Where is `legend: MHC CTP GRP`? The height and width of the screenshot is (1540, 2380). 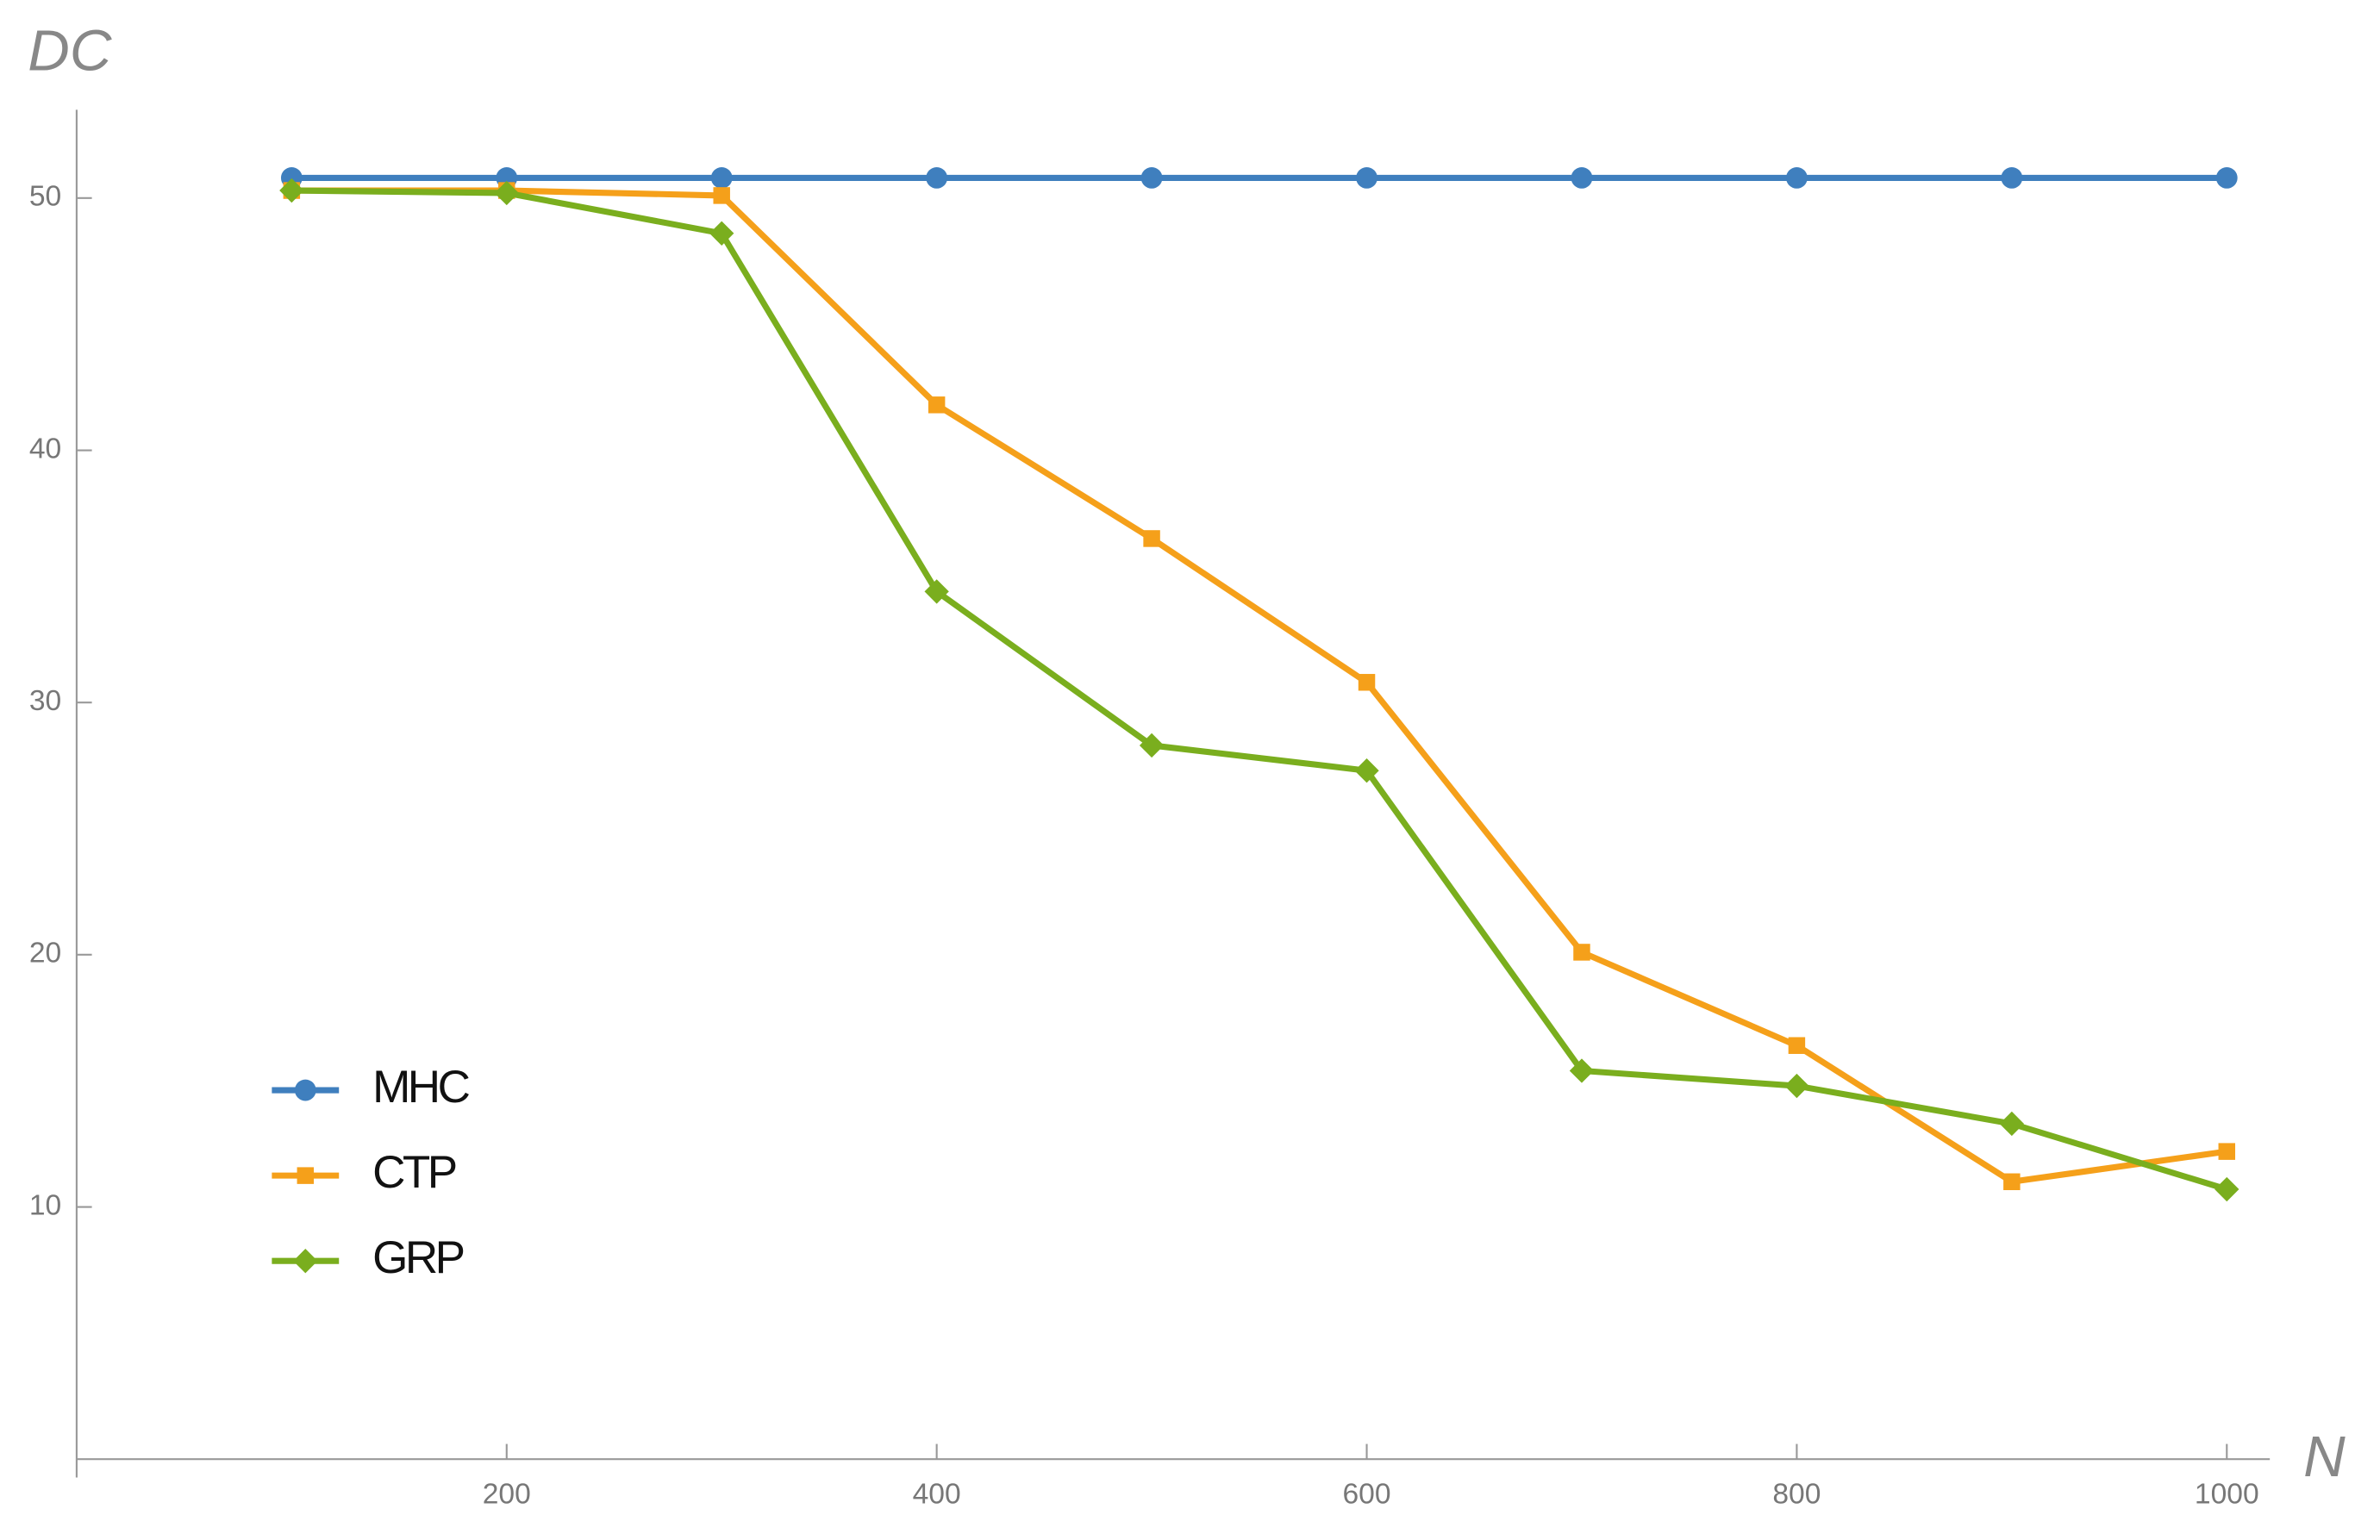 legend: MHC CTP GRP is located at coordinates (372, 1172).